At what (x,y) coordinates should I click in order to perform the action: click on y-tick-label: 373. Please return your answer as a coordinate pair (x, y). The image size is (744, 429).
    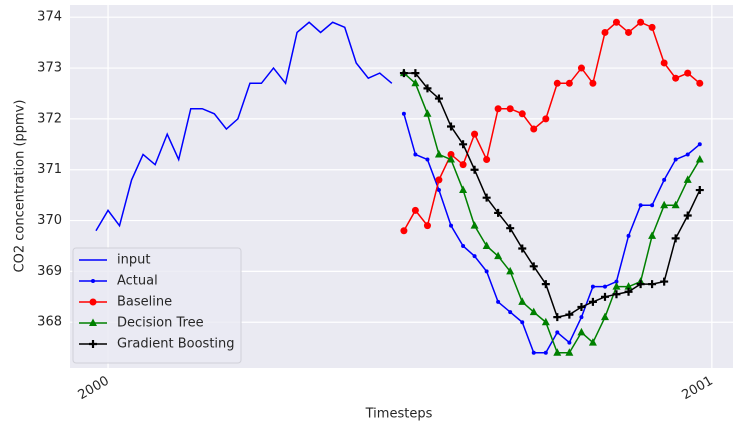
    Looking at the image, I should click on (49, 68).